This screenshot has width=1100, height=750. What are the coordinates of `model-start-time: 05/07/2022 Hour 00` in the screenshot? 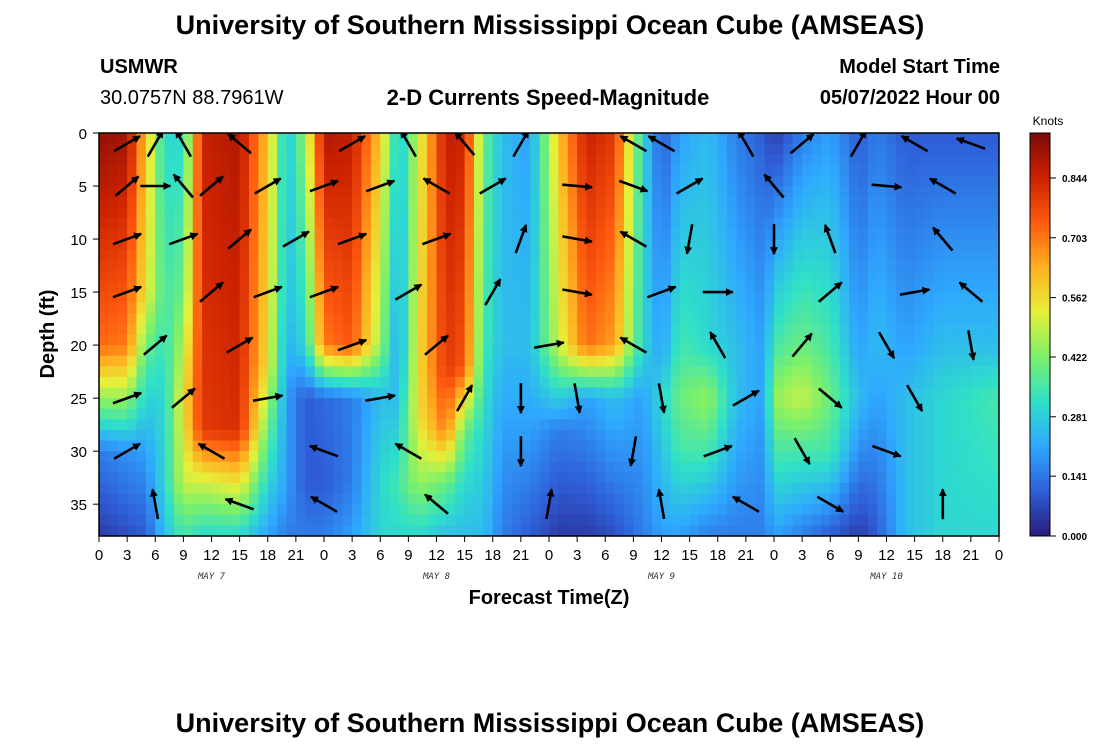 It's located at (909, 98).